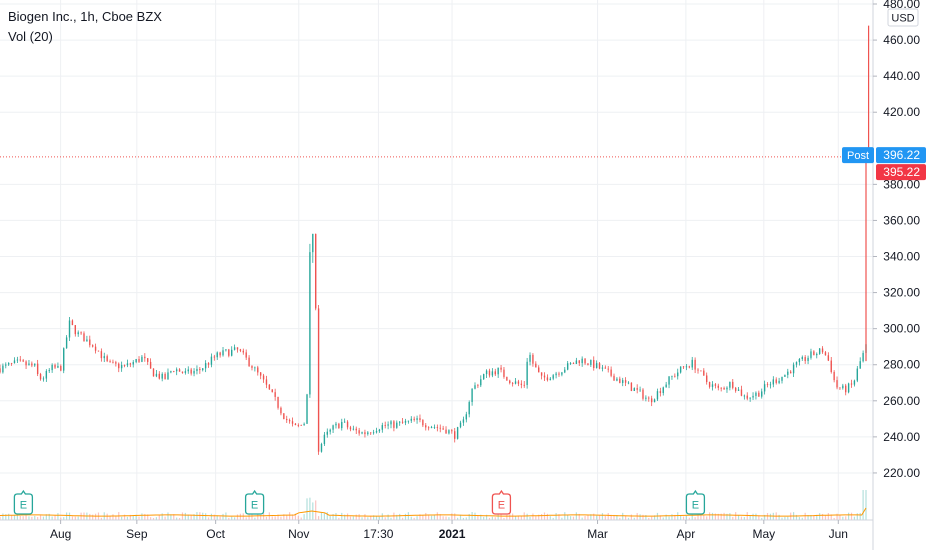 This screenshot has height=550, width=932. What do you see at coordinates (901, 172) in the screenshot?
I see `last-price-label: 395.22` at bounding box center [901, 172].